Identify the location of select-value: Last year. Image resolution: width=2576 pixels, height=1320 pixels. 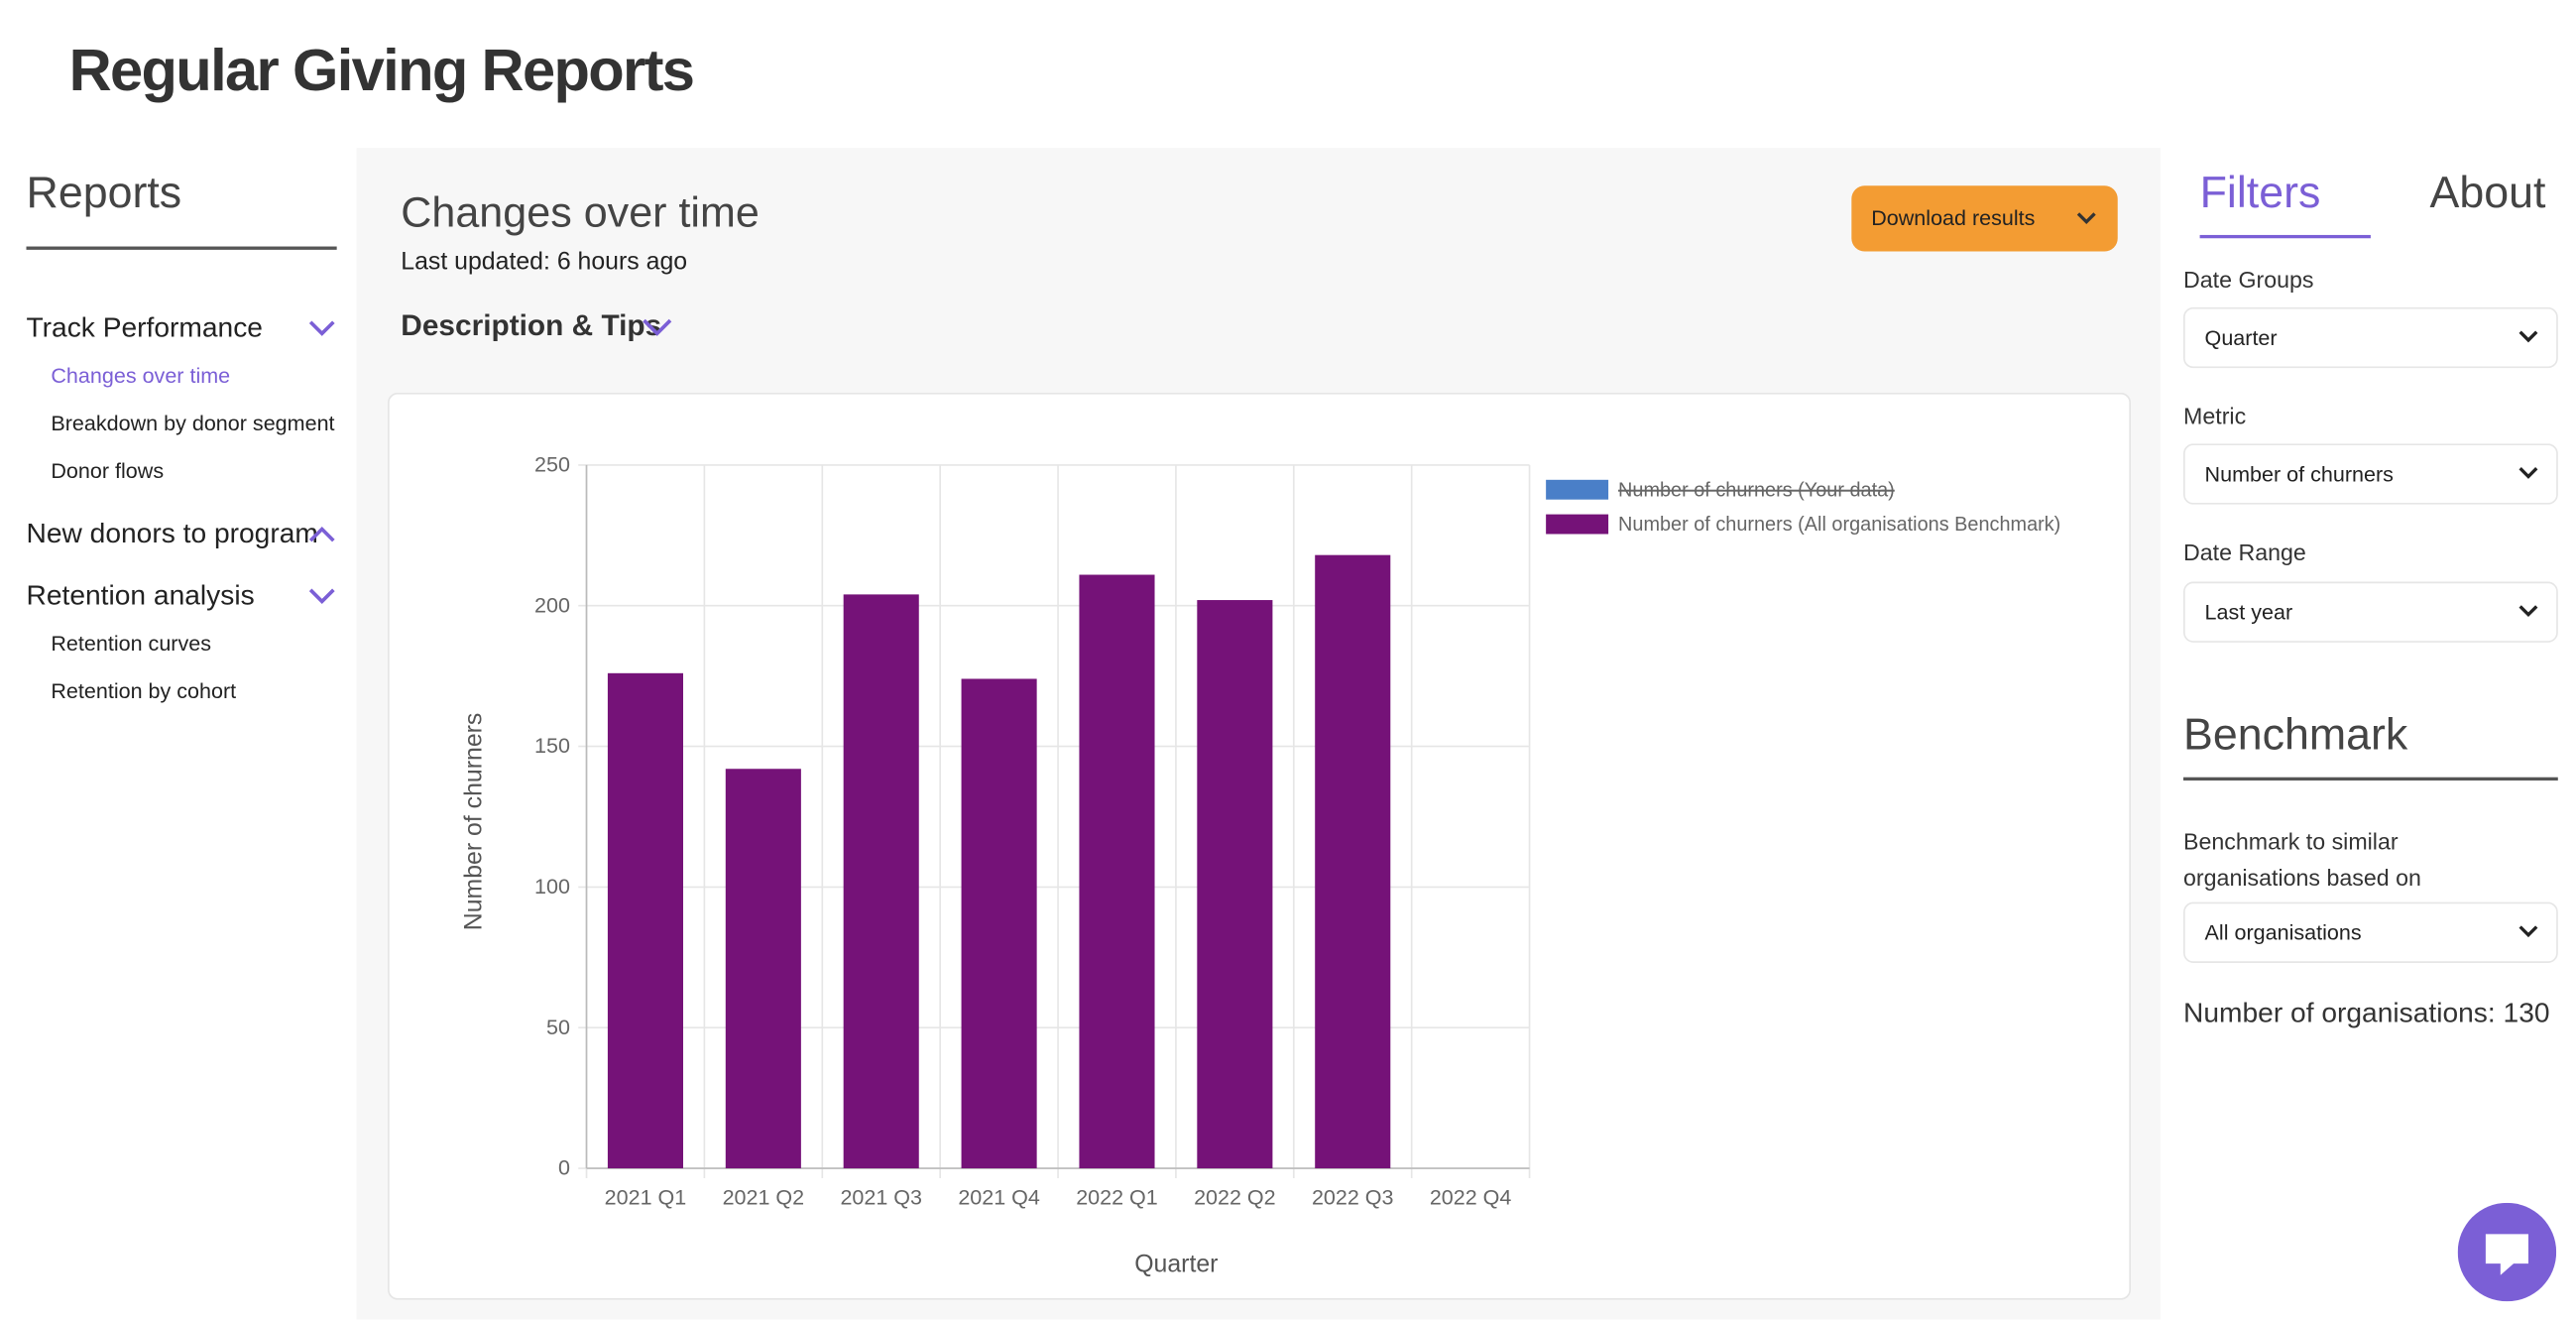
(2248, 612).